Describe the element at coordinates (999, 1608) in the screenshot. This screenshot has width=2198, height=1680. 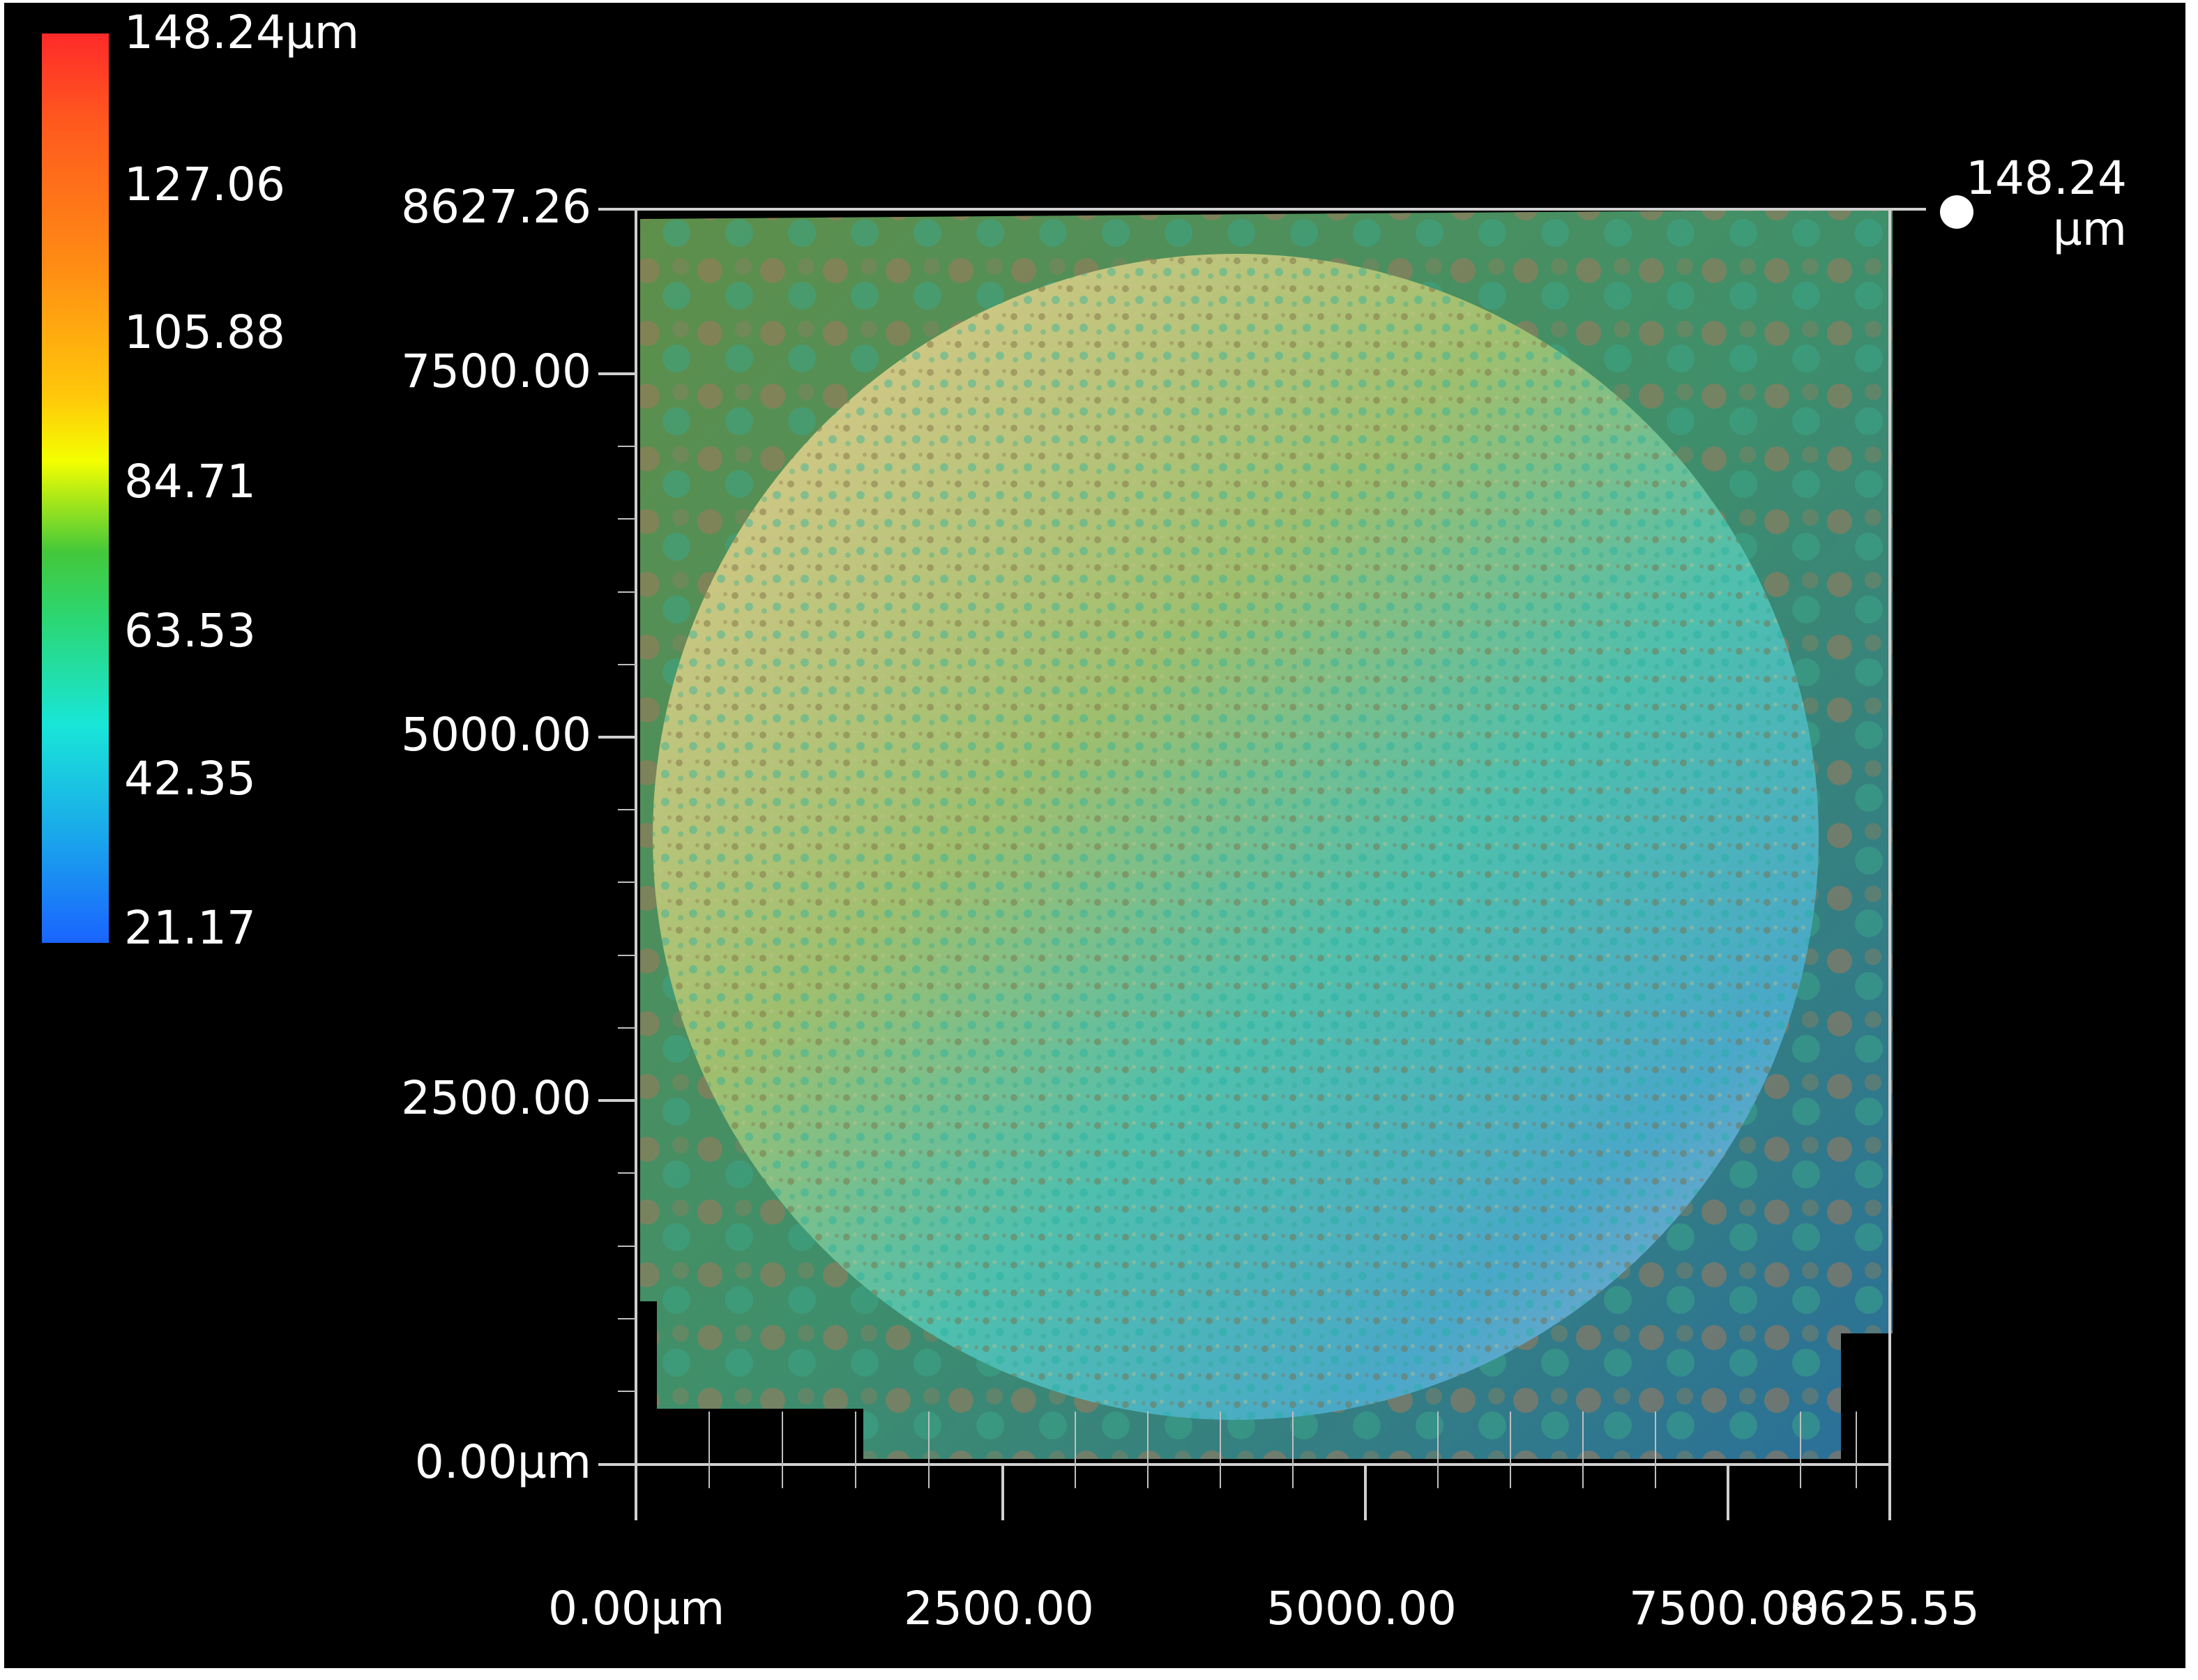
I see `x-tick-label: 2500.00` at that location.